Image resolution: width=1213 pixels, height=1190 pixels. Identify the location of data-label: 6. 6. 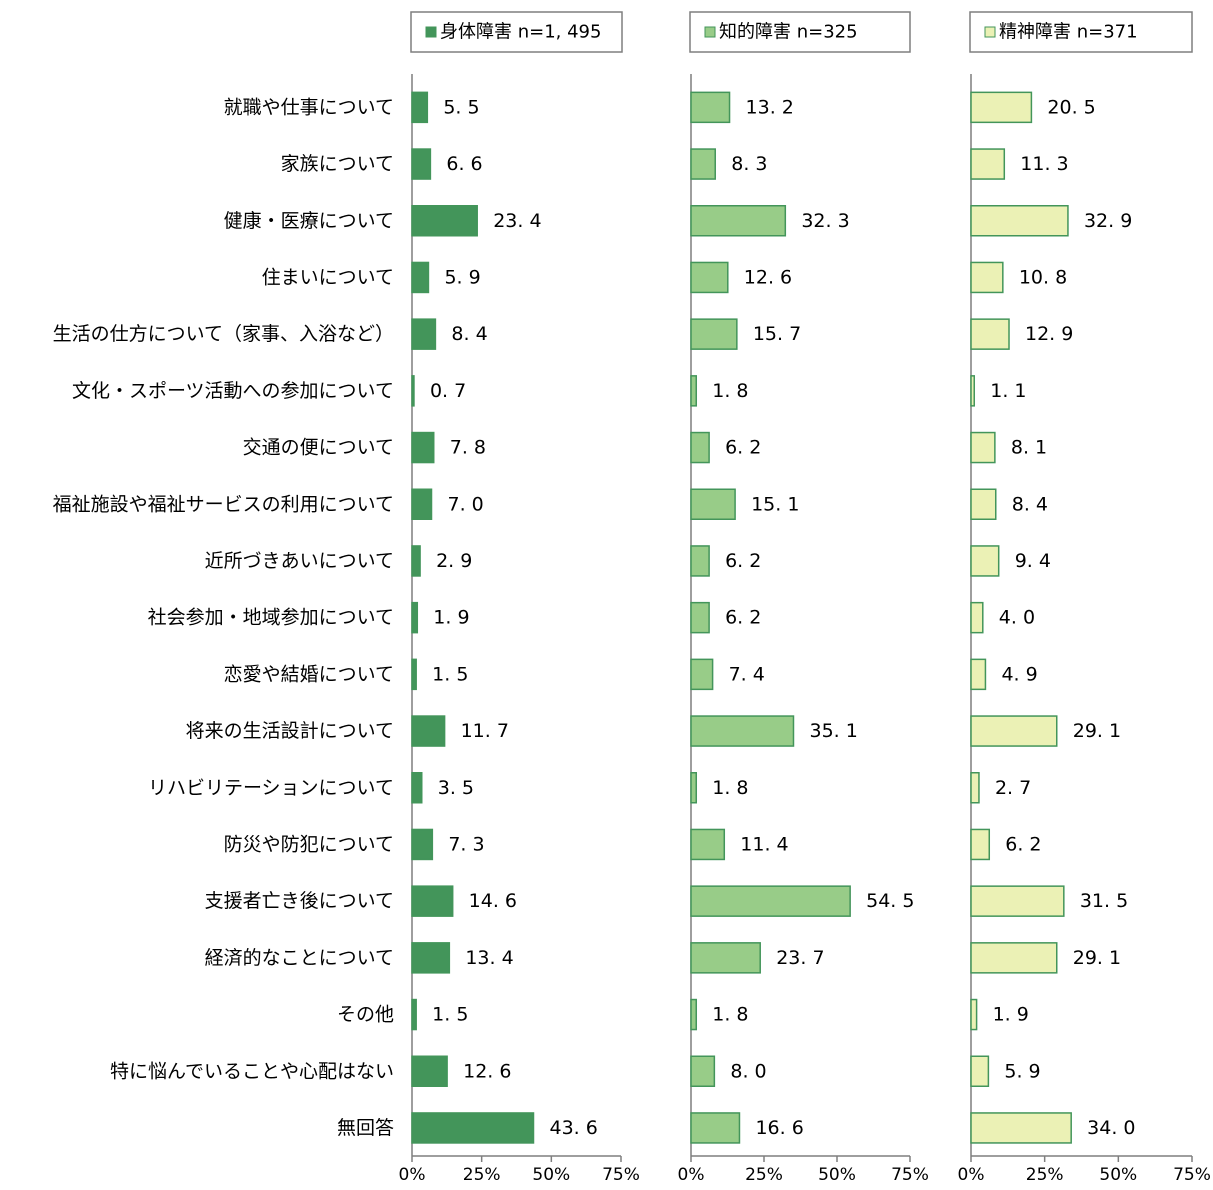
(464, 164).